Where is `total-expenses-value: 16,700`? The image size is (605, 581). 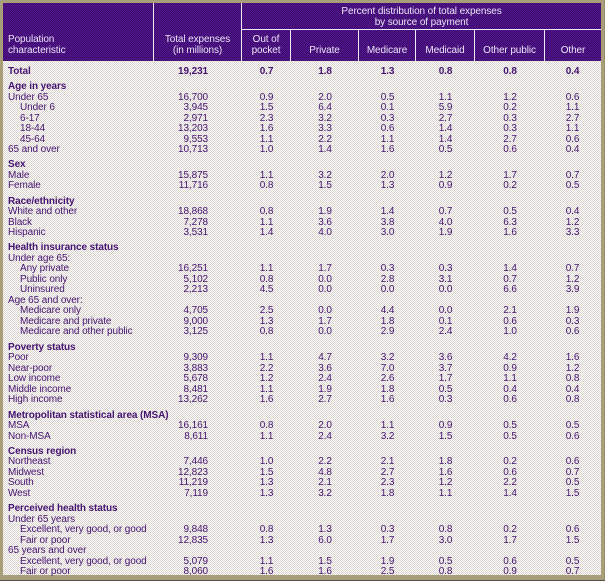
total-expenses-value: 16,700 is located at coordinates (193, 97).